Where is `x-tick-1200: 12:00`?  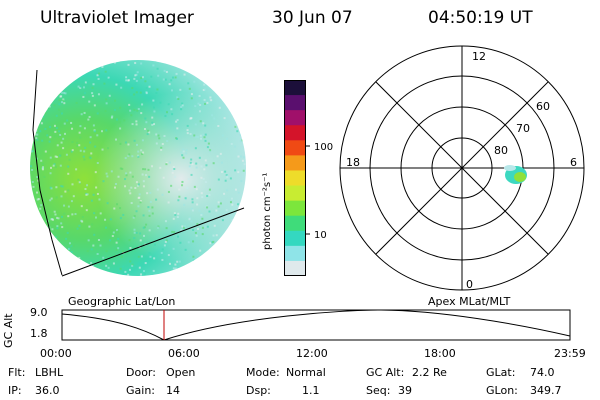 x-tick-1200: 12:00 is located at coordinates (312, 353).